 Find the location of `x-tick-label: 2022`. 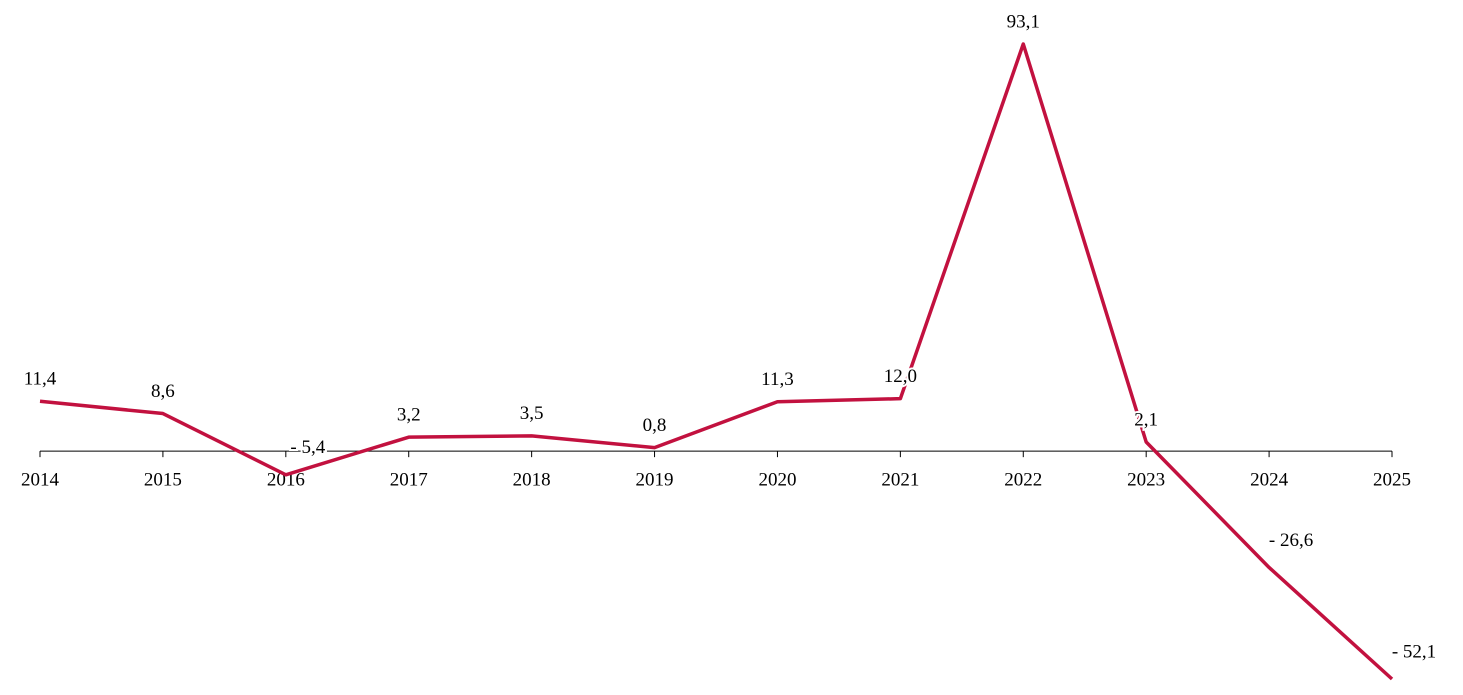

x-tick-label: 2022 is located at coordinates (1023, 480).